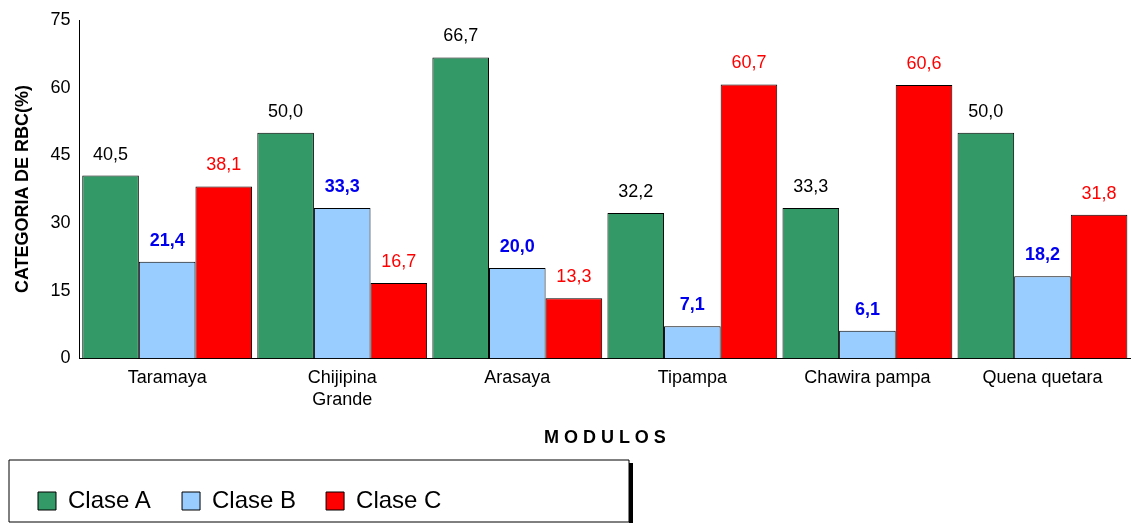 The image size is (1138, 523). What do you see at coordinates (1099, 192) in the screenshot?
I see `data-label: 31,8` at bounding box center [1099, 192].